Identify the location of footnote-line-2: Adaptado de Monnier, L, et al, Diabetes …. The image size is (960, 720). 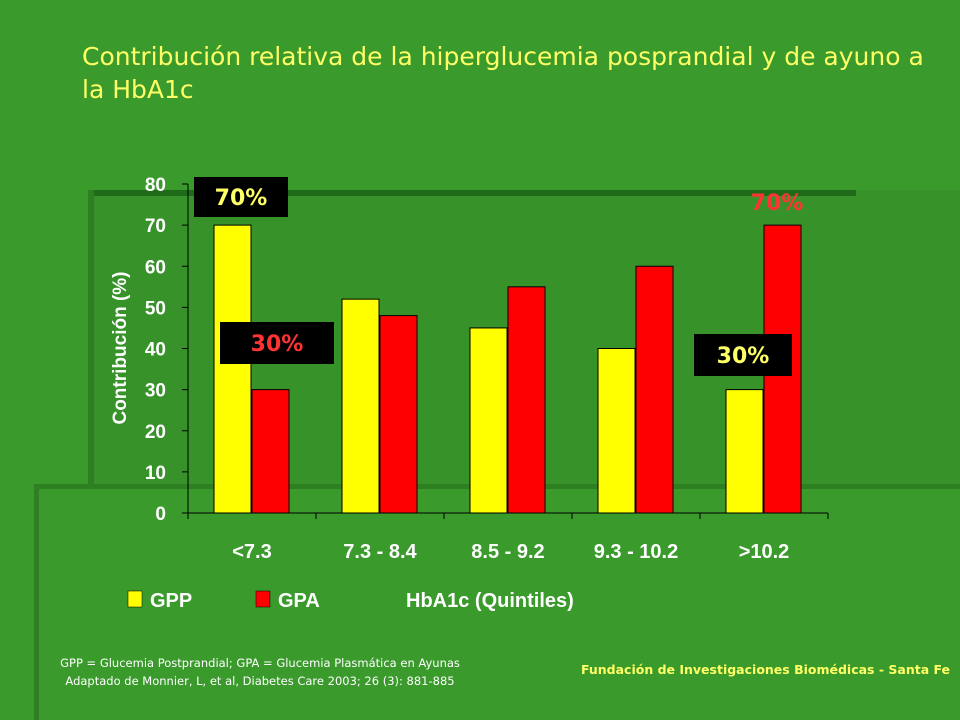
(260, 681).